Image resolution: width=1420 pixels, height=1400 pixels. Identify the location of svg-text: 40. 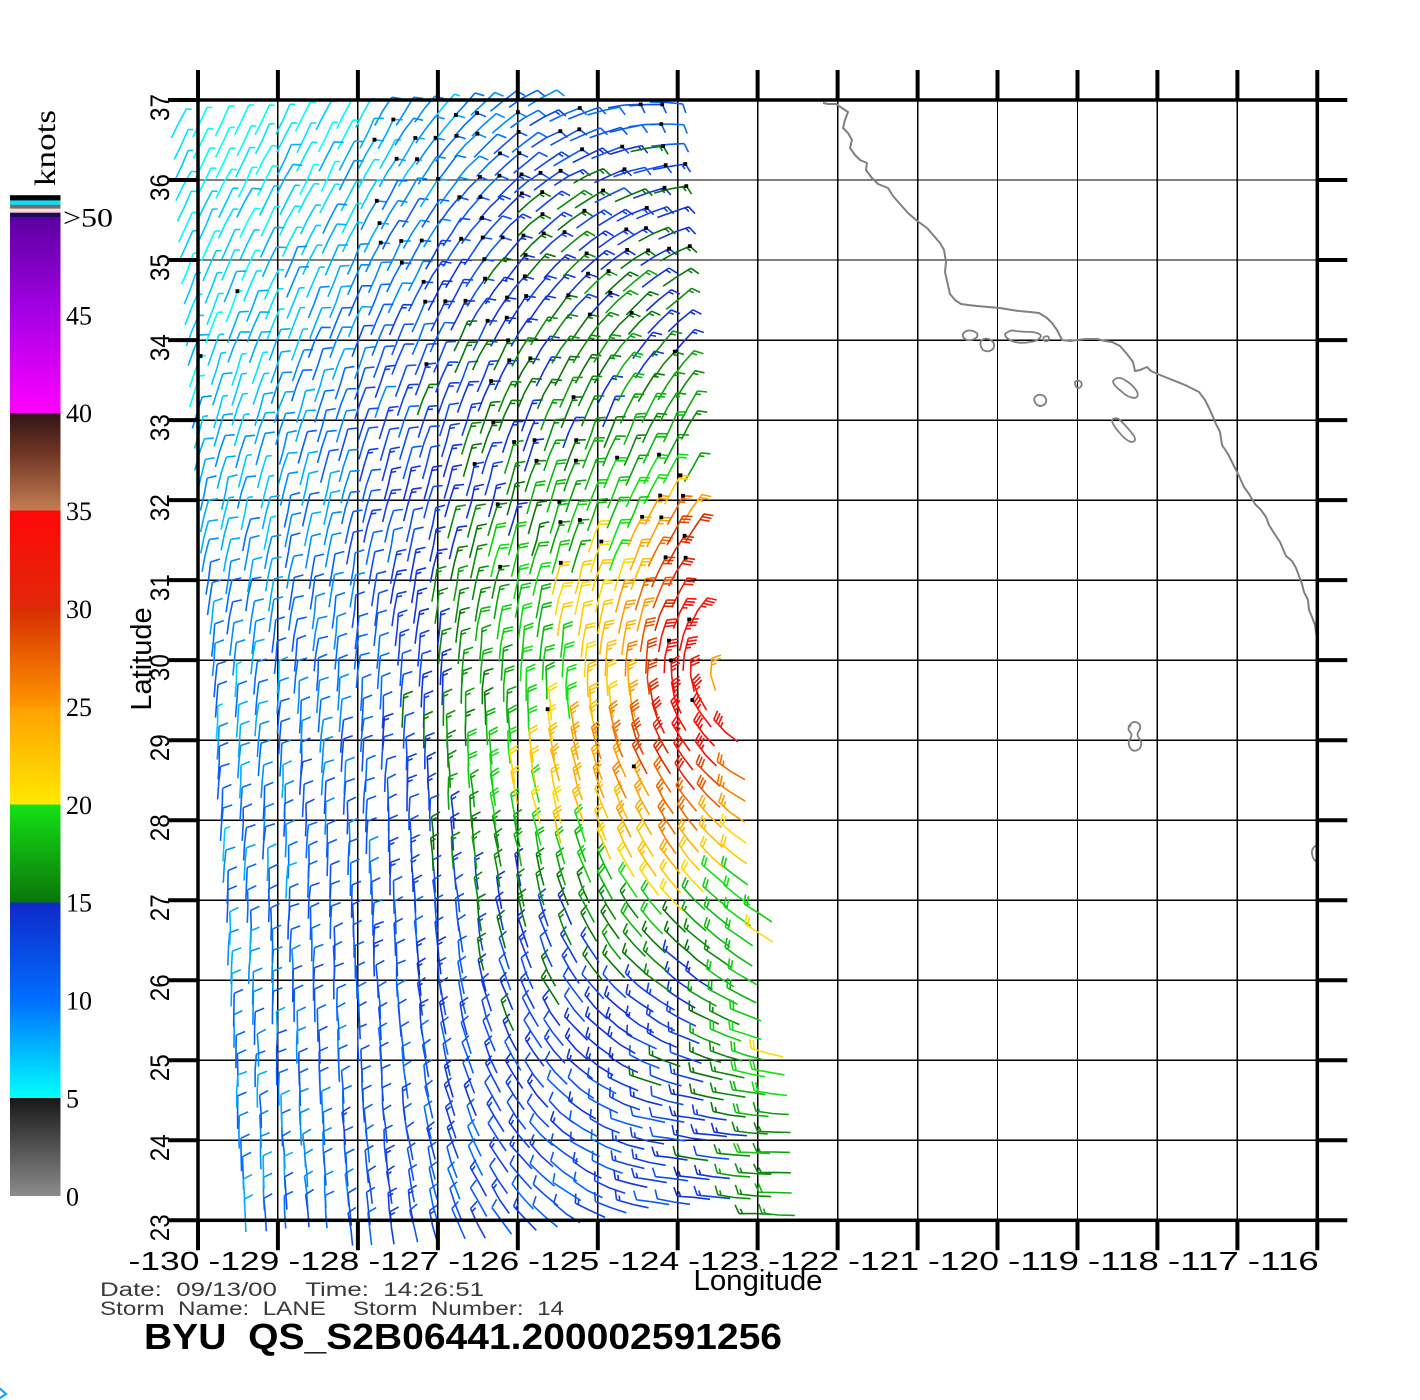
(79, 413).